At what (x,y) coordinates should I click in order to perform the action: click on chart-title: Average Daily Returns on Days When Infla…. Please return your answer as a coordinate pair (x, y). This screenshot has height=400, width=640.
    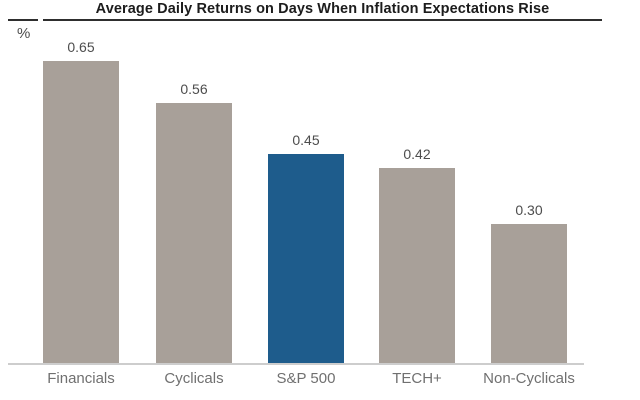
    Looking at the image, I should click on (322, 9).